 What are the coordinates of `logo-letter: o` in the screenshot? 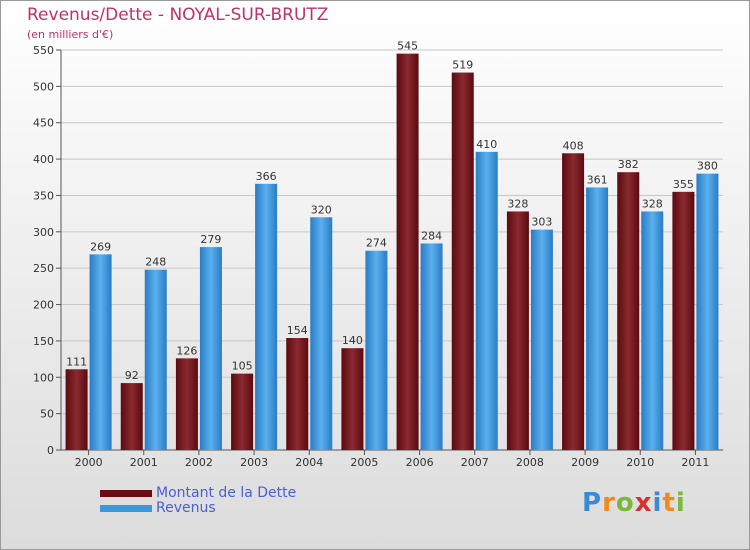 It's located at (625, 503).